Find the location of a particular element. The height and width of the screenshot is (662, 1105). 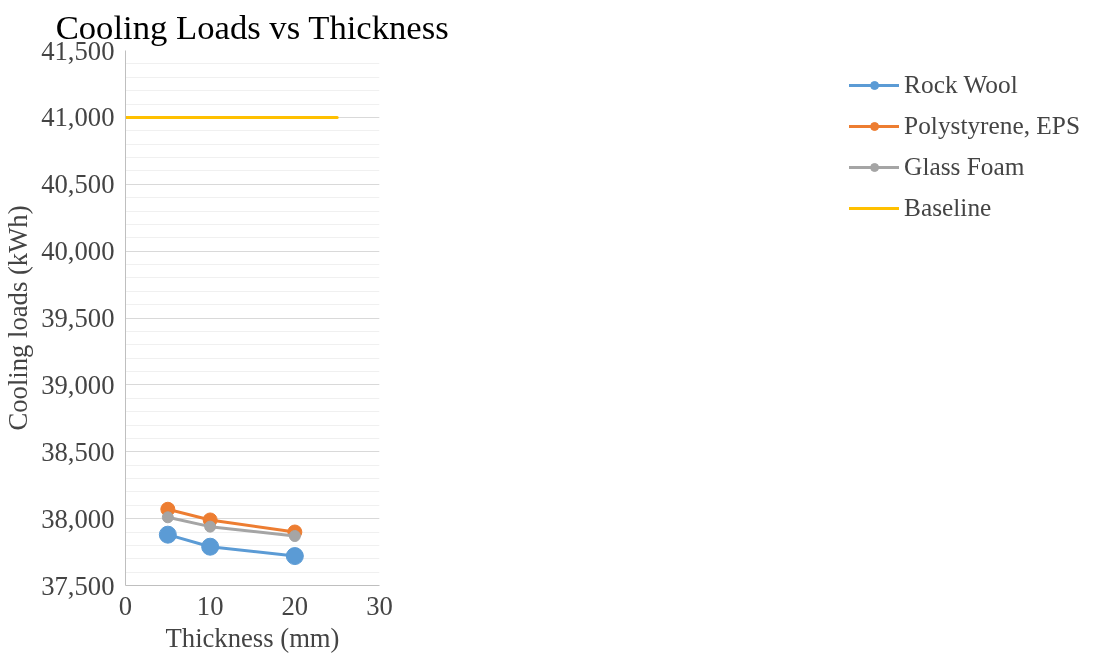

y-tick-label: 37,500 is located at coordinates (78, 585).